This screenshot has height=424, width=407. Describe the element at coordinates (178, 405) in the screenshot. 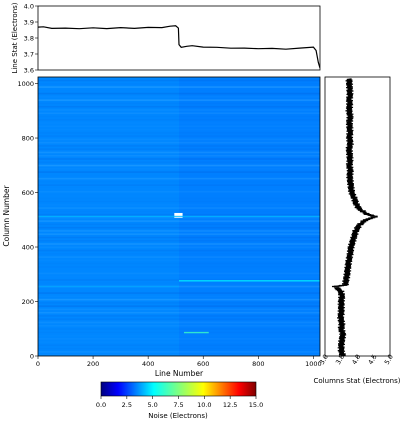

I see `colorbar-tick-label: 7.5` at that location.